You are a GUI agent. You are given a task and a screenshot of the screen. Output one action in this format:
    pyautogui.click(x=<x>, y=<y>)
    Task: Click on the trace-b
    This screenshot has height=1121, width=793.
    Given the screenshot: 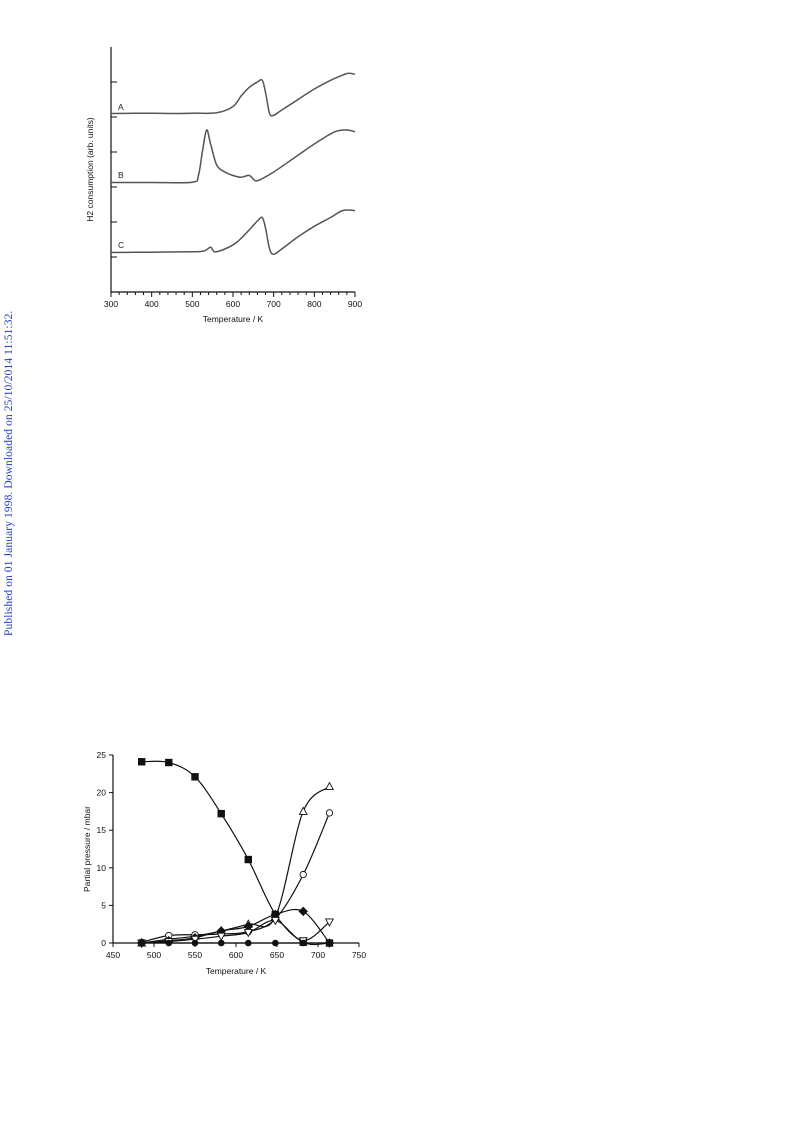 What is the action you would take?
    pyautogui.click(x=233, y=156)
    